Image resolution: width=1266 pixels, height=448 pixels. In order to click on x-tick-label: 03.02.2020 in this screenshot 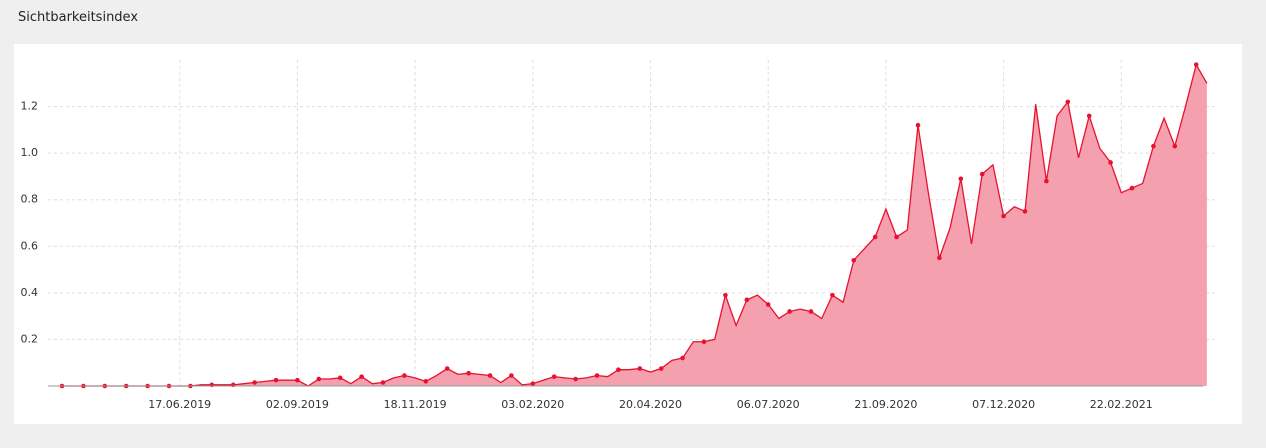, I will do `click(532, 404)`.